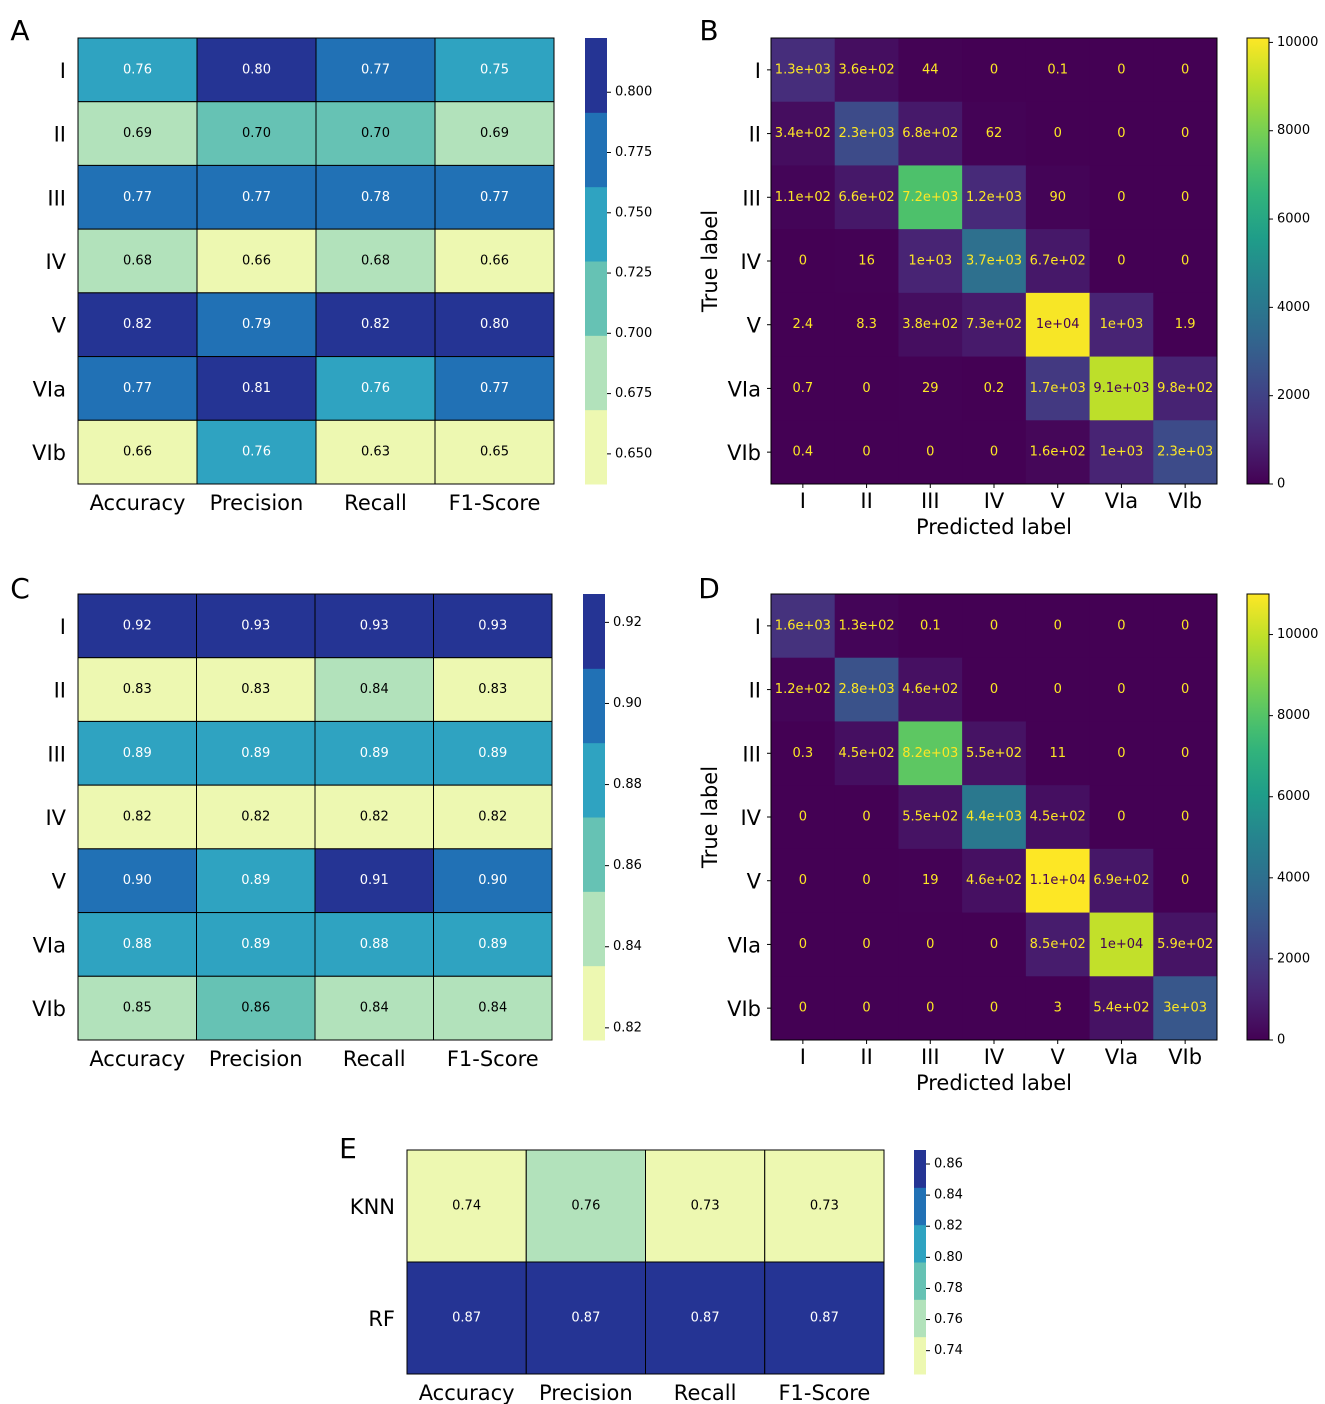  What do you see at coordinates (930, 625) in the screenshot?
I see `matrix-cell-label: 0.1` at bounding box center [930, 625].